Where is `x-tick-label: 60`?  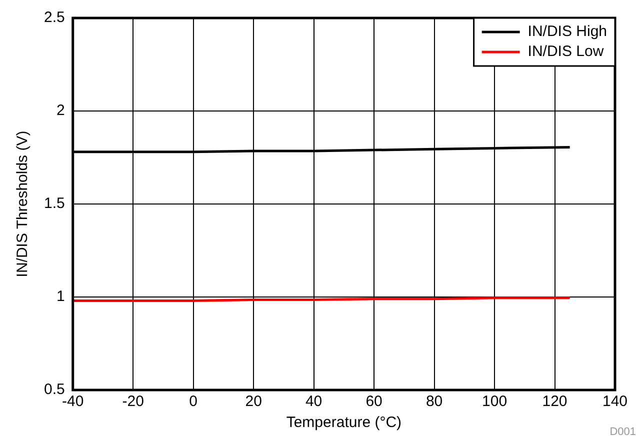 x-tick-label: 60 is located at coordinates (374, 401).